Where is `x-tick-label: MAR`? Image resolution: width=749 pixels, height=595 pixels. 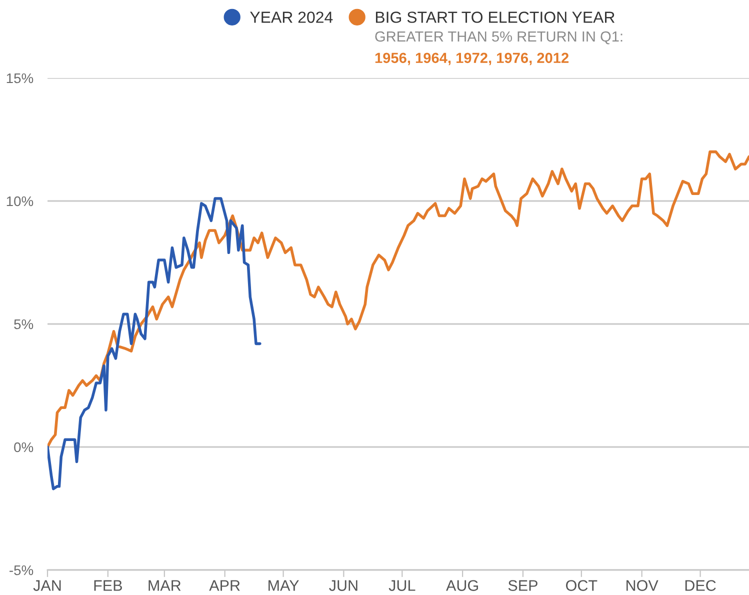 x-tick-label: MAR is located at coordinates (164, 585).